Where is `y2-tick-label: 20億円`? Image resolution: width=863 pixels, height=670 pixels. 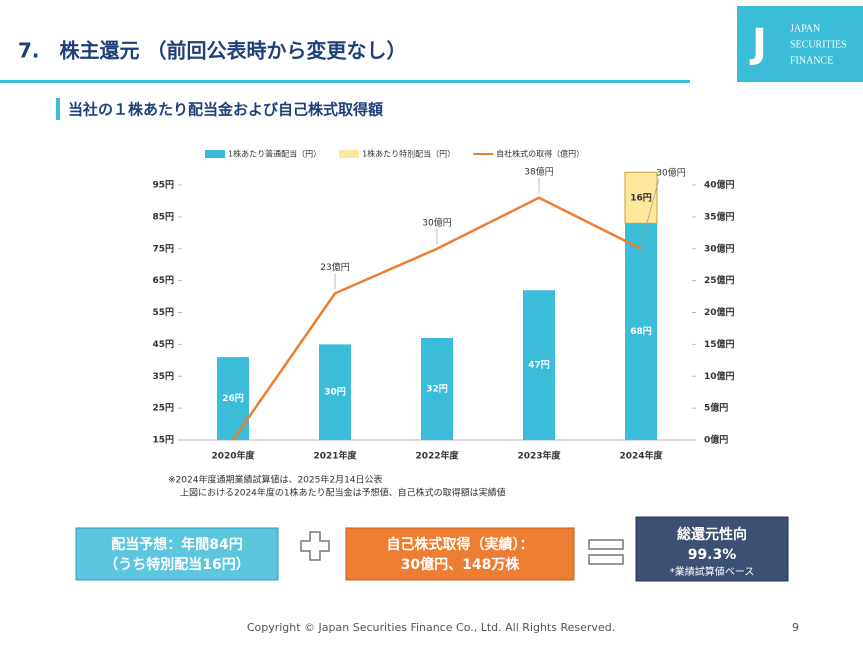
y2-tick-label: 20億円 is located at coordinates (719, 312).